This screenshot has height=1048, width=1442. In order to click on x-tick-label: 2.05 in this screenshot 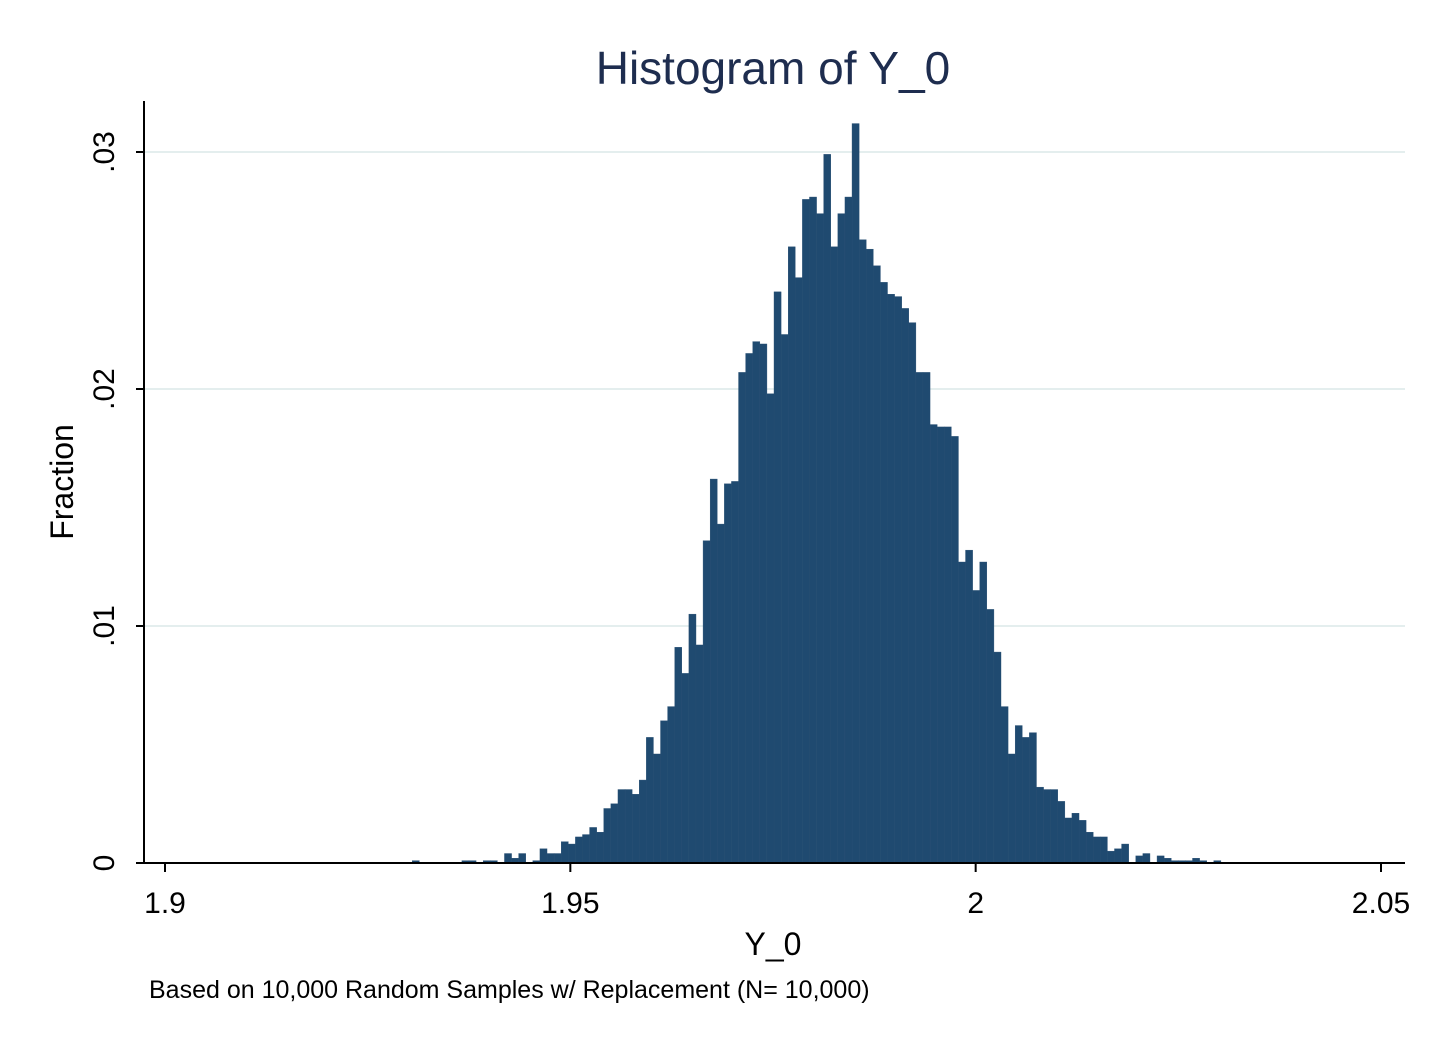, I will do `click(1381, 903)`.